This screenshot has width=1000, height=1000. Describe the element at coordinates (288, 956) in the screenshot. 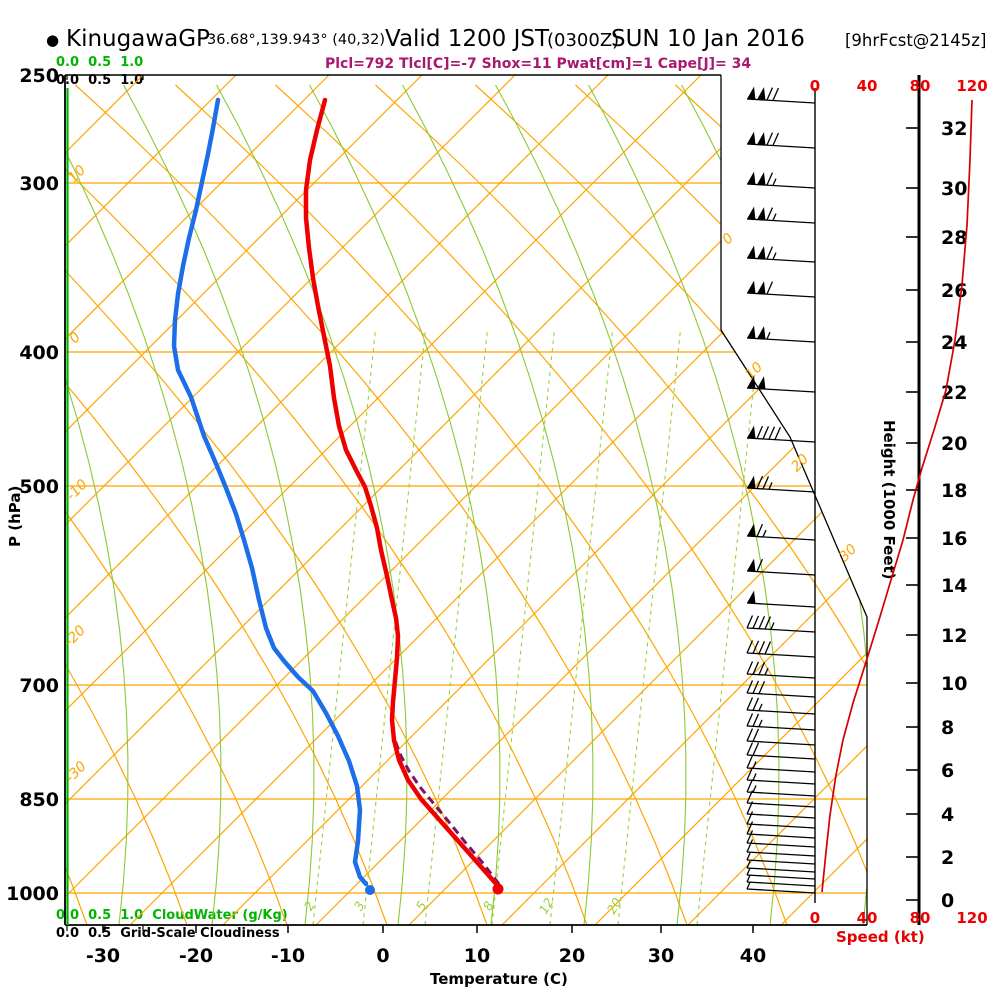

I see `temperature-tick-label: -10` at that location.